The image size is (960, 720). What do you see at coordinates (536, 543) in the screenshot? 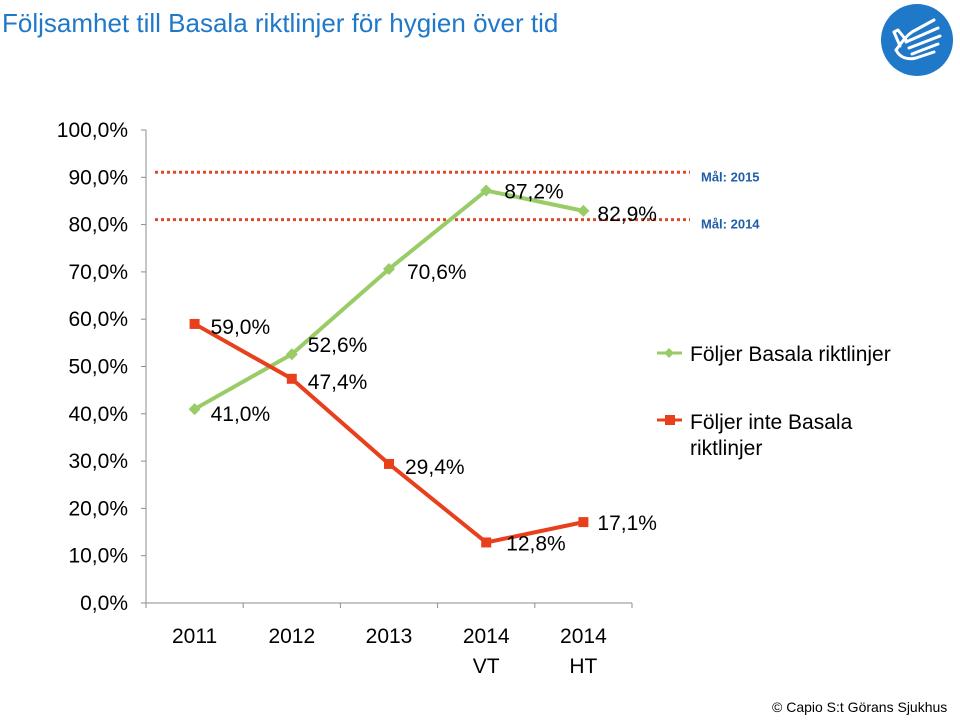
I see `data-label: 12,8%` at bounding box center [536, 543].